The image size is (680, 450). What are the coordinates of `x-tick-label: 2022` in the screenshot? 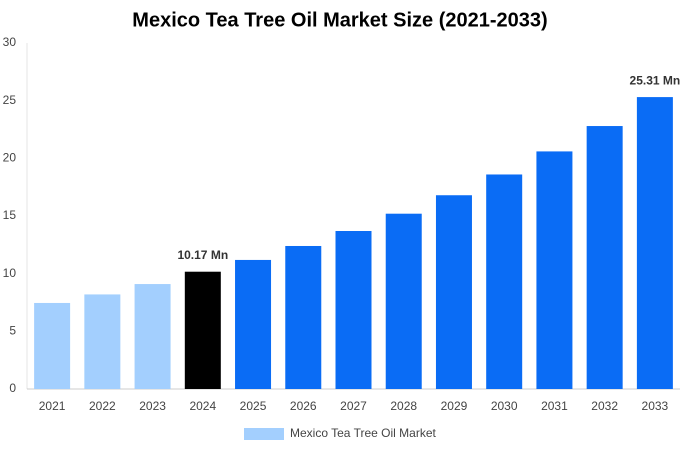 It's located at (102, 406).